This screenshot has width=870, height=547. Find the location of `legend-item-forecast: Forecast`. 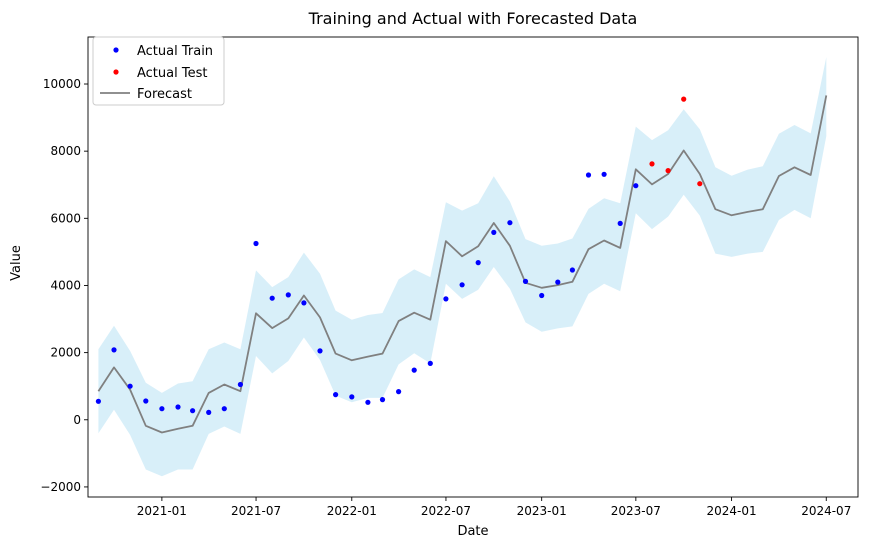

legend-item-forecast: Forecast is located at coordinates (146, 94).